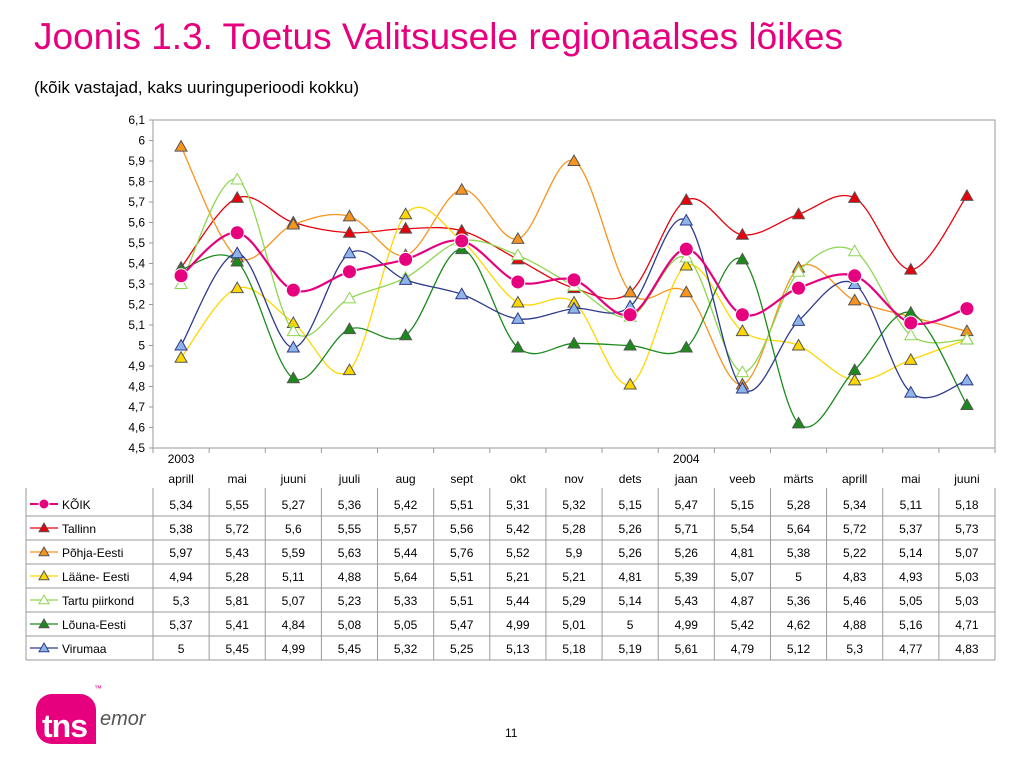 This screenshot has height=768, width=1024. I want to click on y-tick-label: 5,4, so click(136, 264).